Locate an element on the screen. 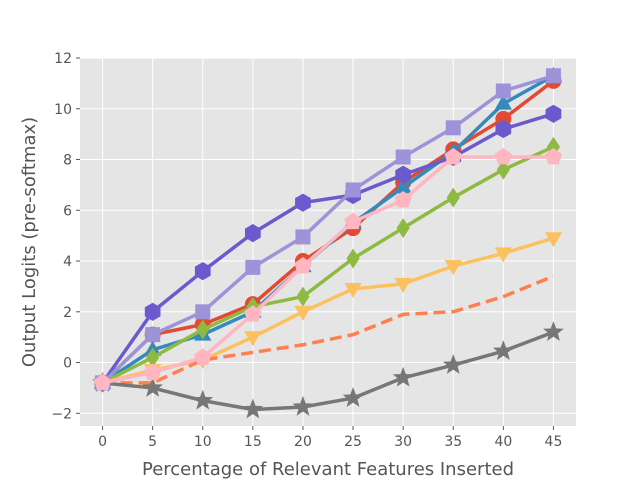 Image resolution: width=640 pixels, height=480 pixels. series-line is located at coordinates (328, 371).